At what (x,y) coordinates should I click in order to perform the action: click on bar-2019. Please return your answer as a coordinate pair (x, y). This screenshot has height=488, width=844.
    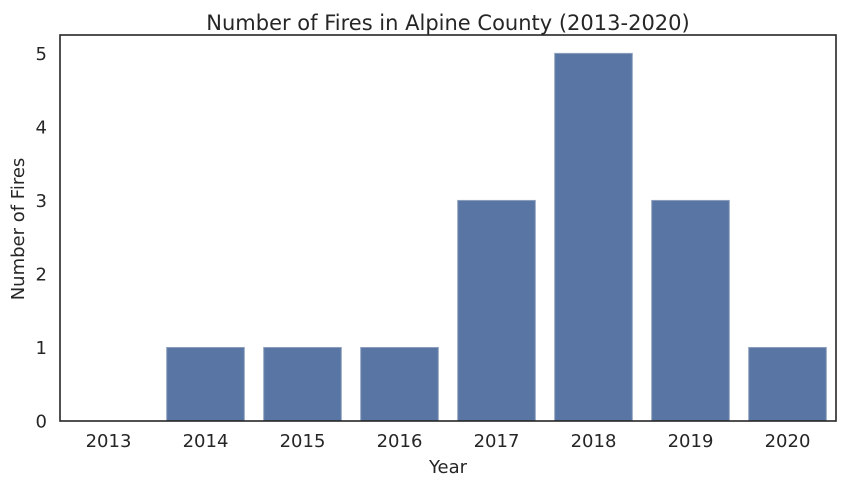
    Looking at the image, I should click on (690, 310).